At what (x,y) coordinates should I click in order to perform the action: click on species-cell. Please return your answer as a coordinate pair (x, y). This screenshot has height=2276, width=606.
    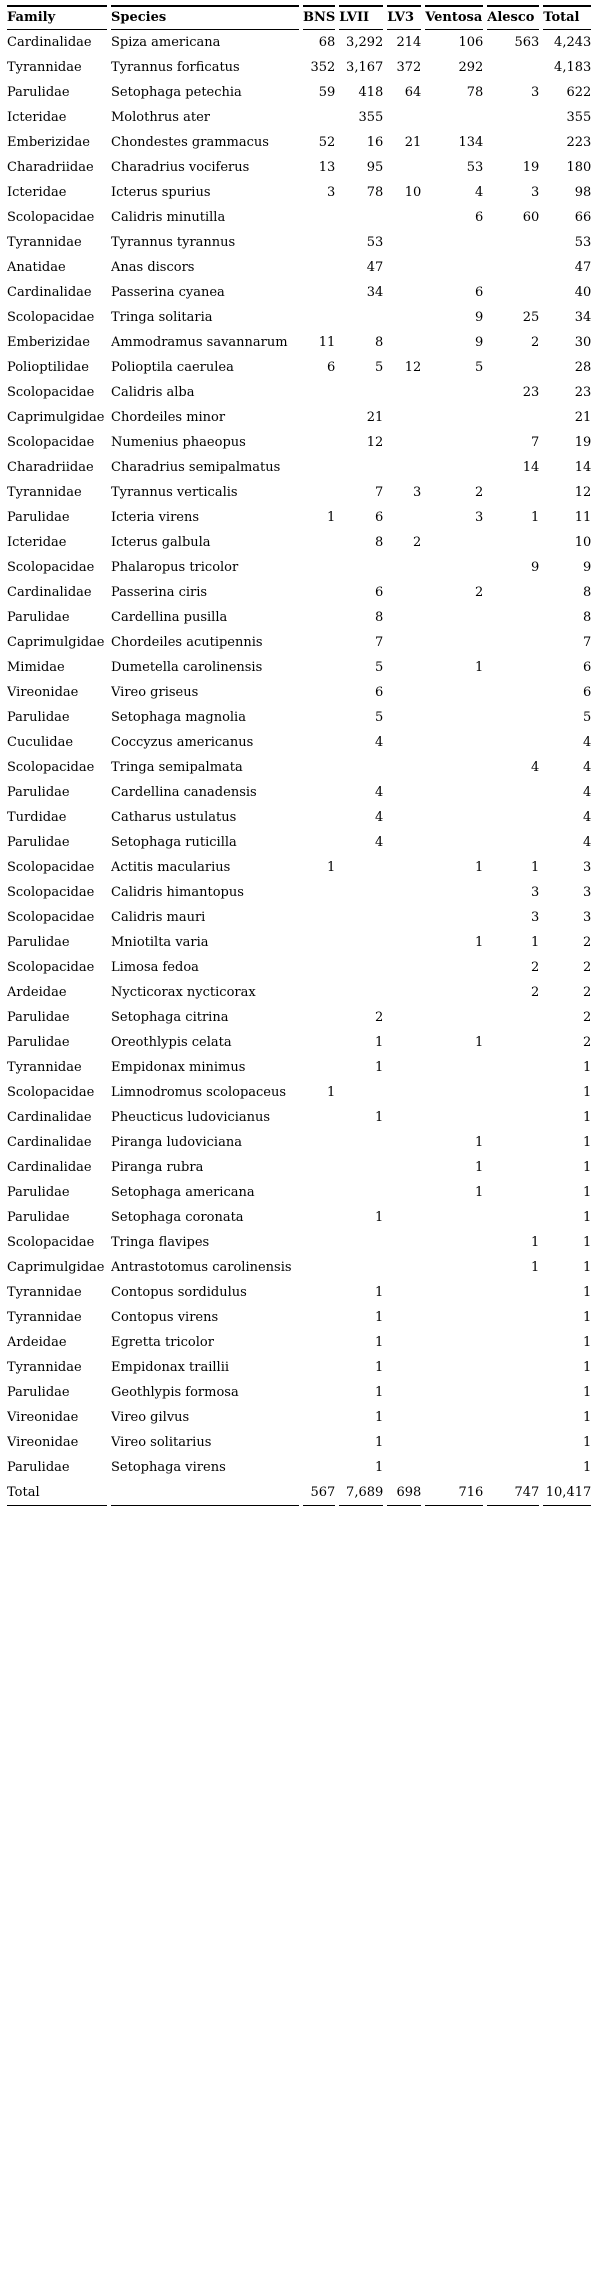
    Looking at the image, I should click on (205, 1493).